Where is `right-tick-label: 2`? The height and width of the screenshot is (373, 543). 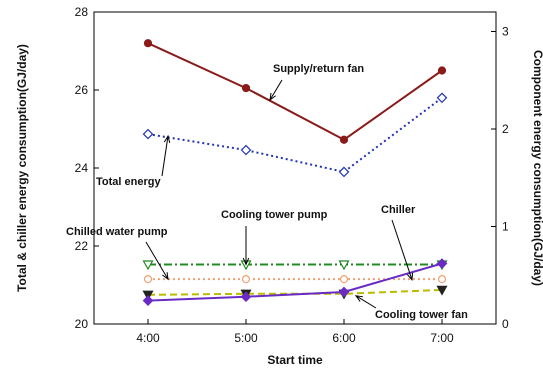 right-tick-label: 2 is located at coordinates (505, 129).